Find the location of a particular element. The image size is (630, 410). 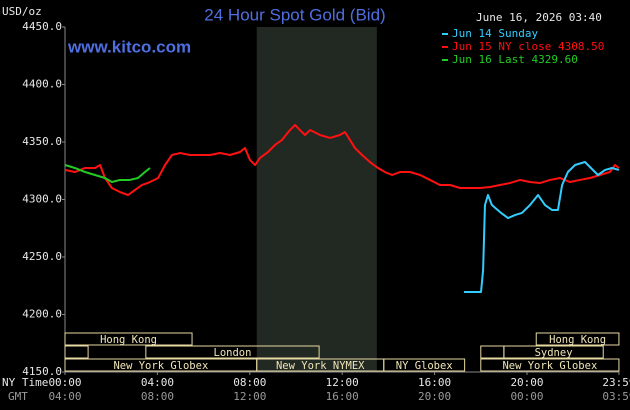

session-label: New York NYMEX is located at coordinates (320, 366).